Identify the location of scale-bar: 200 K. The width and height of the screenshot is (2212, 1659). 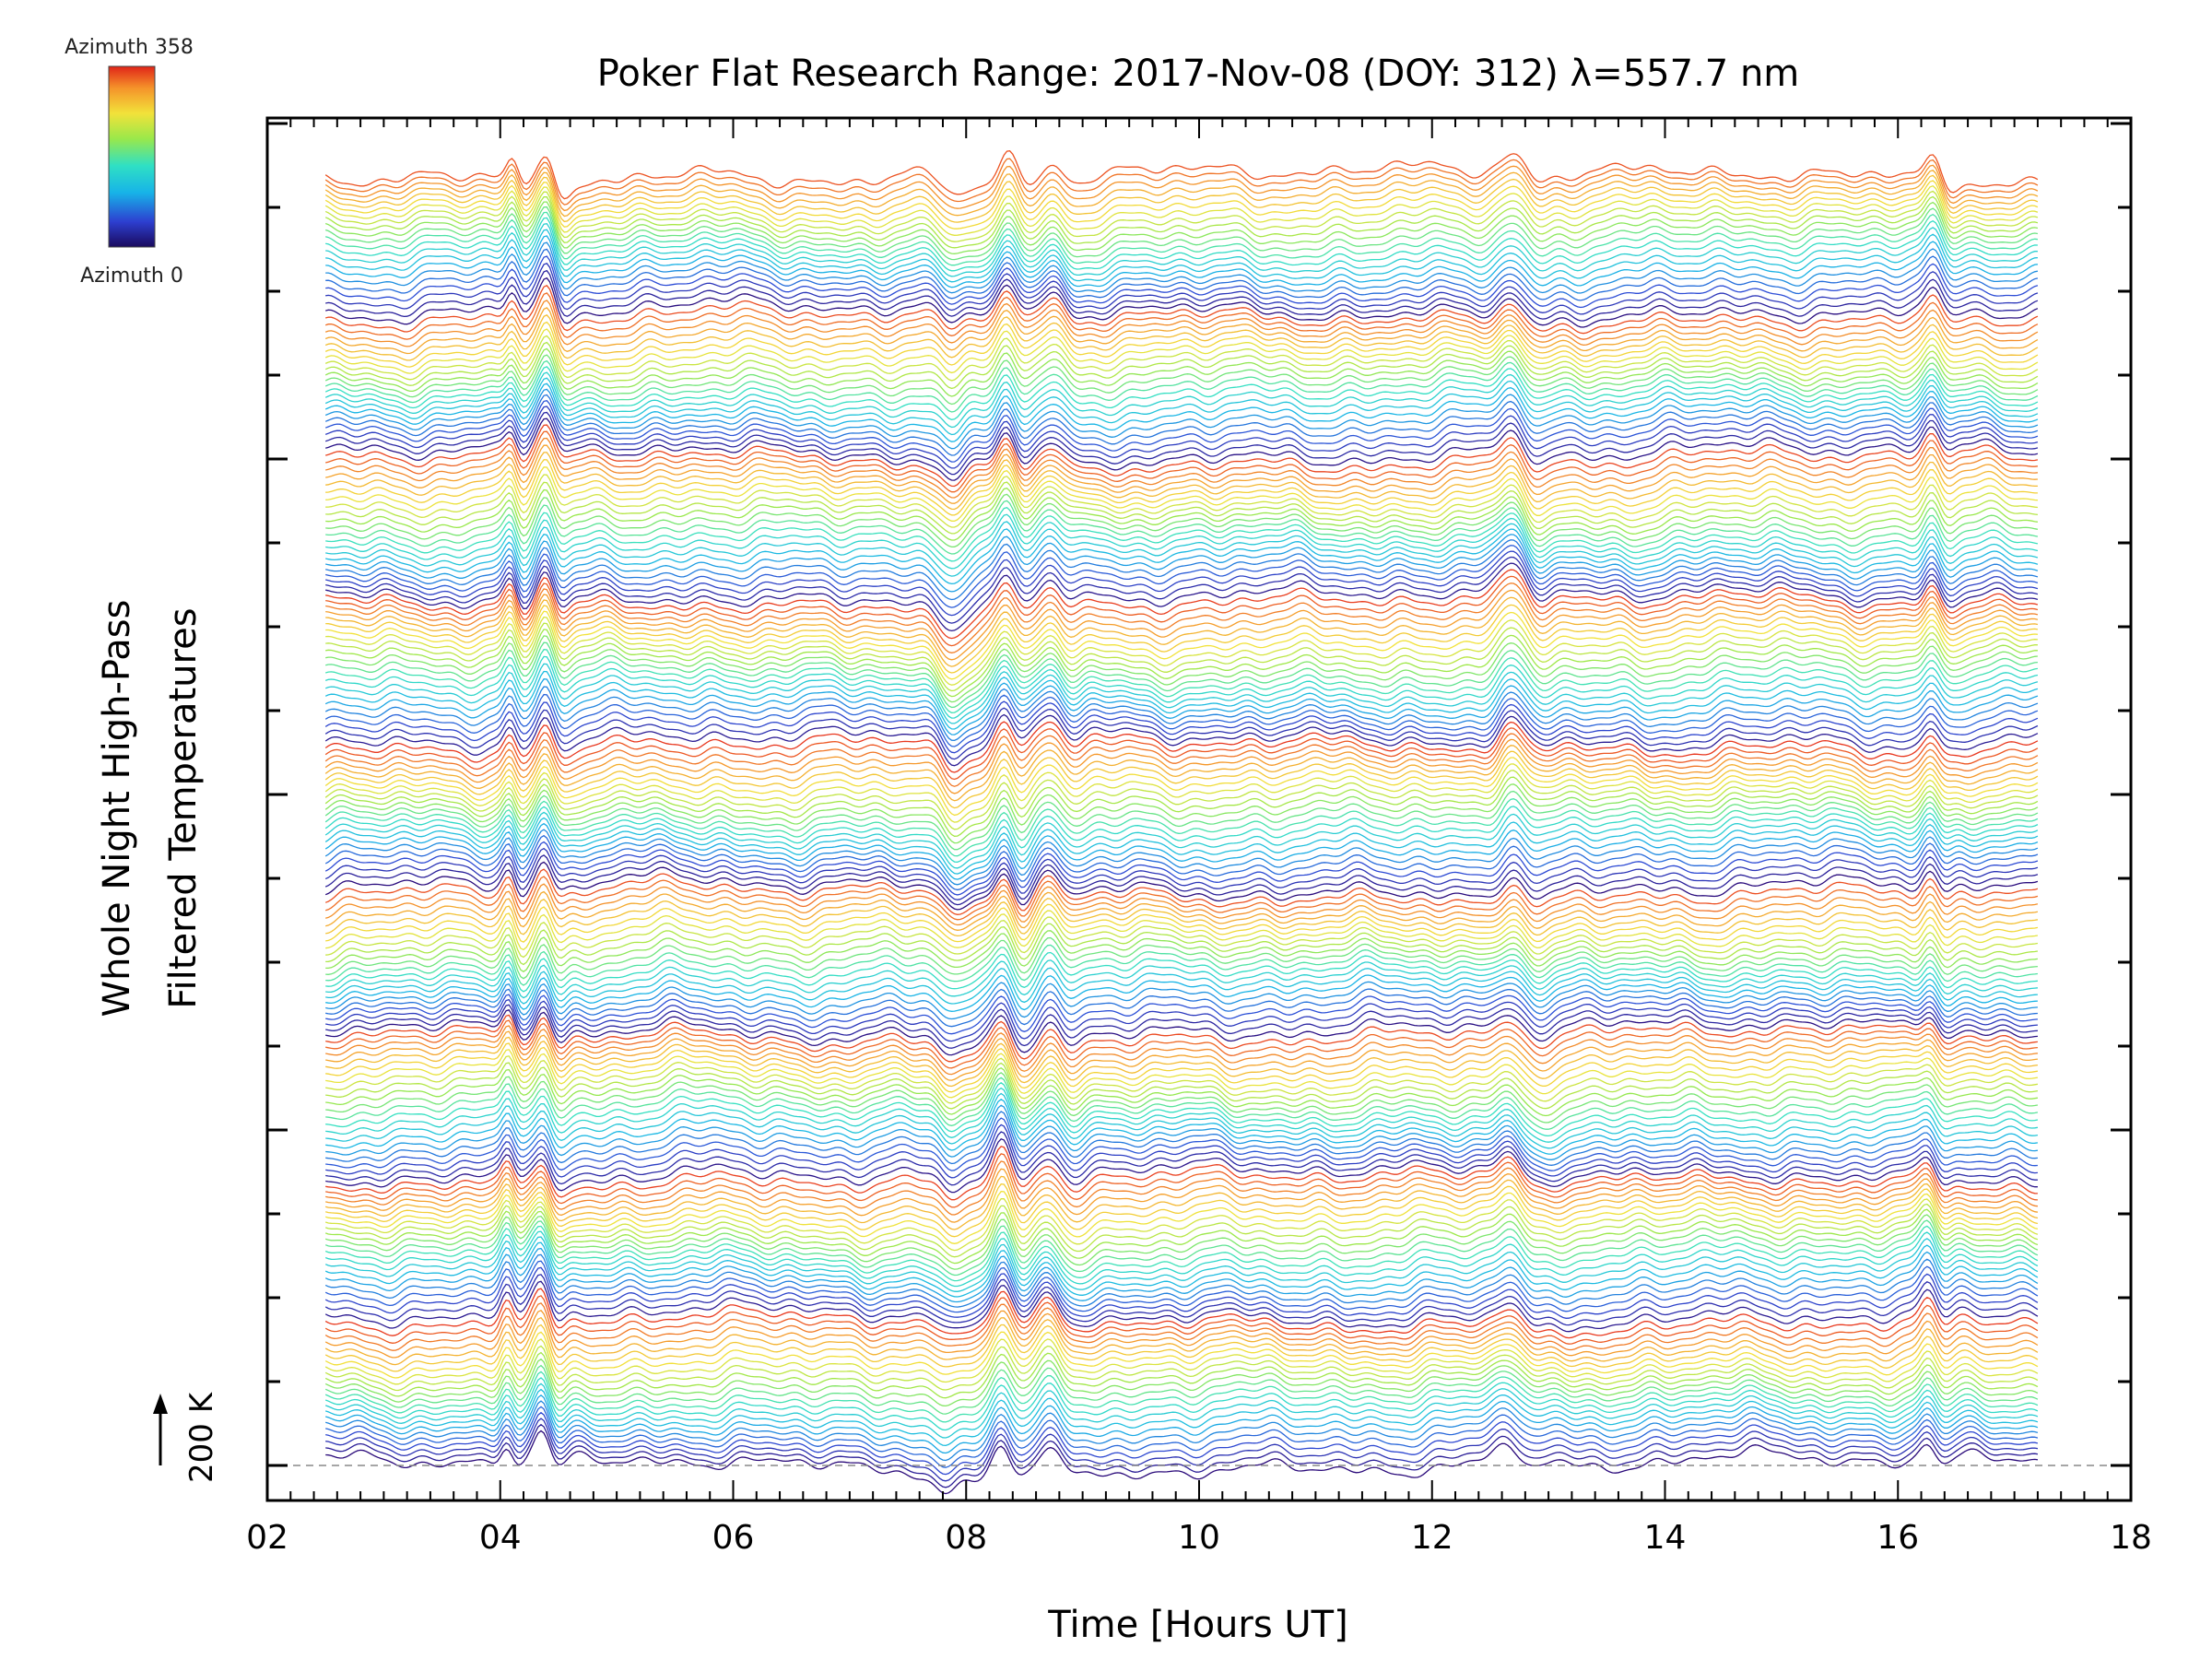
(186, 1437).